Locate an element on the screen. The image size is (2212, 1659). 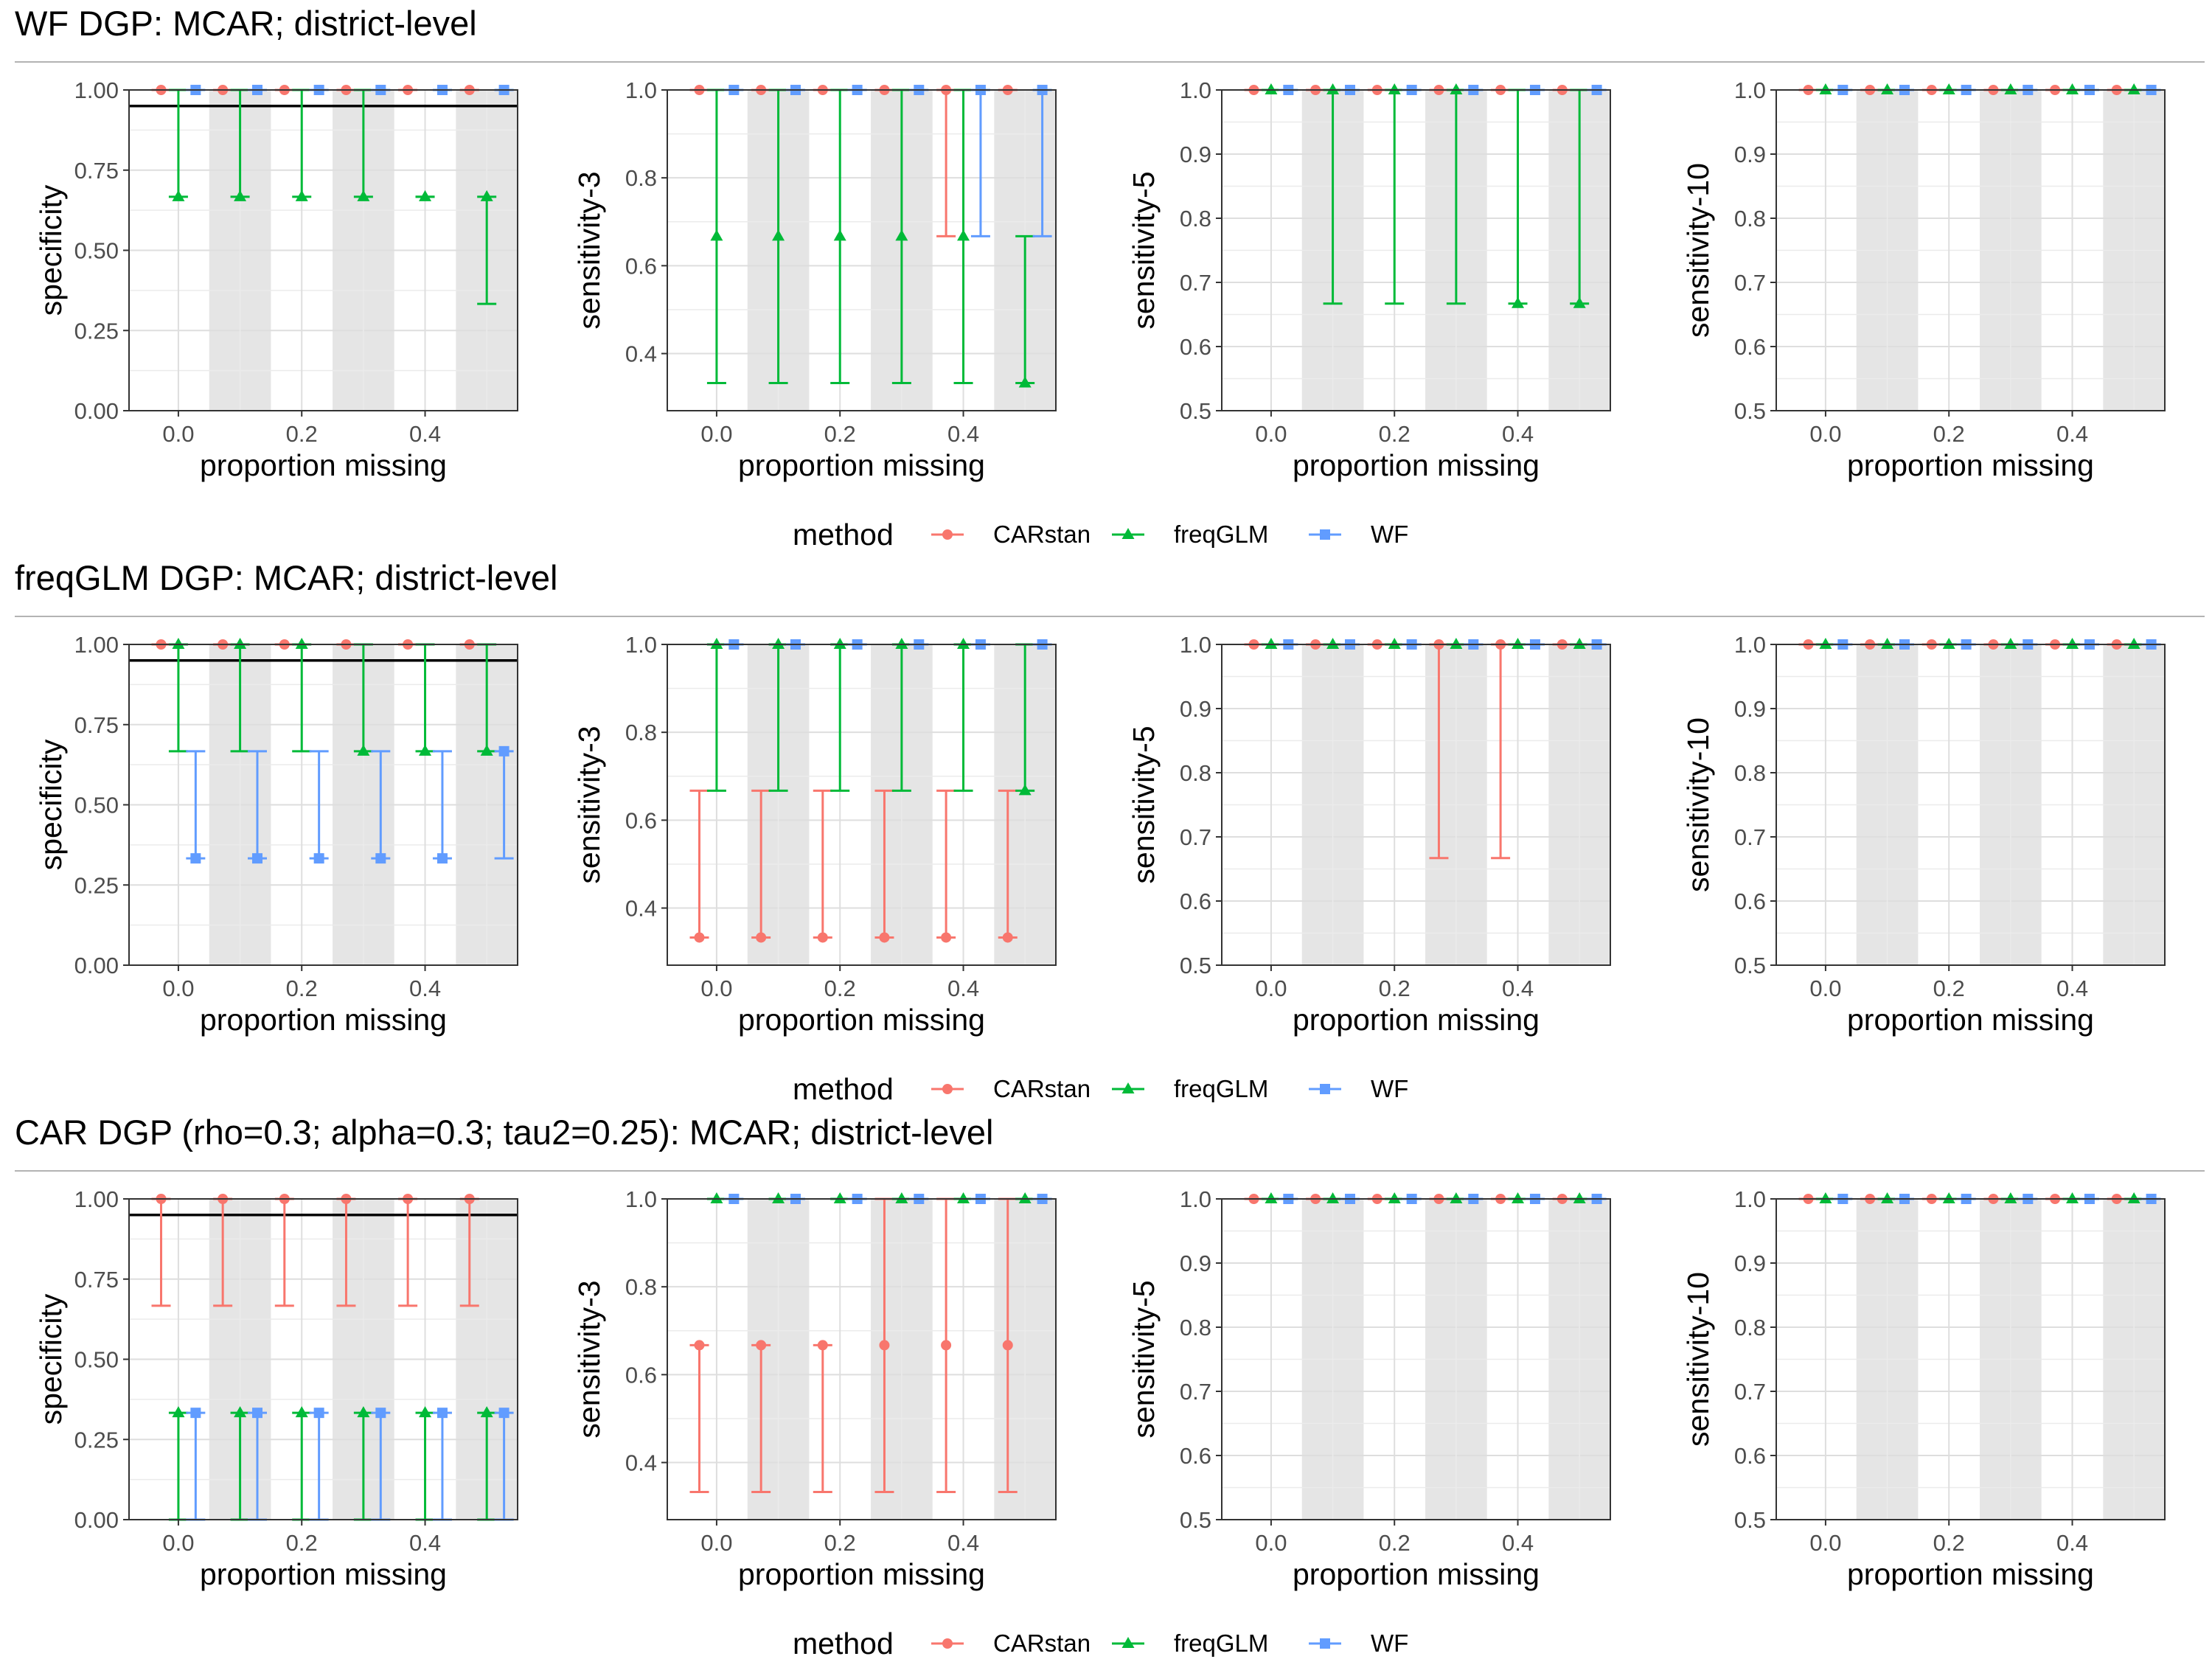
y-tick-label: 0.4 is located at coordinates (641, 909).